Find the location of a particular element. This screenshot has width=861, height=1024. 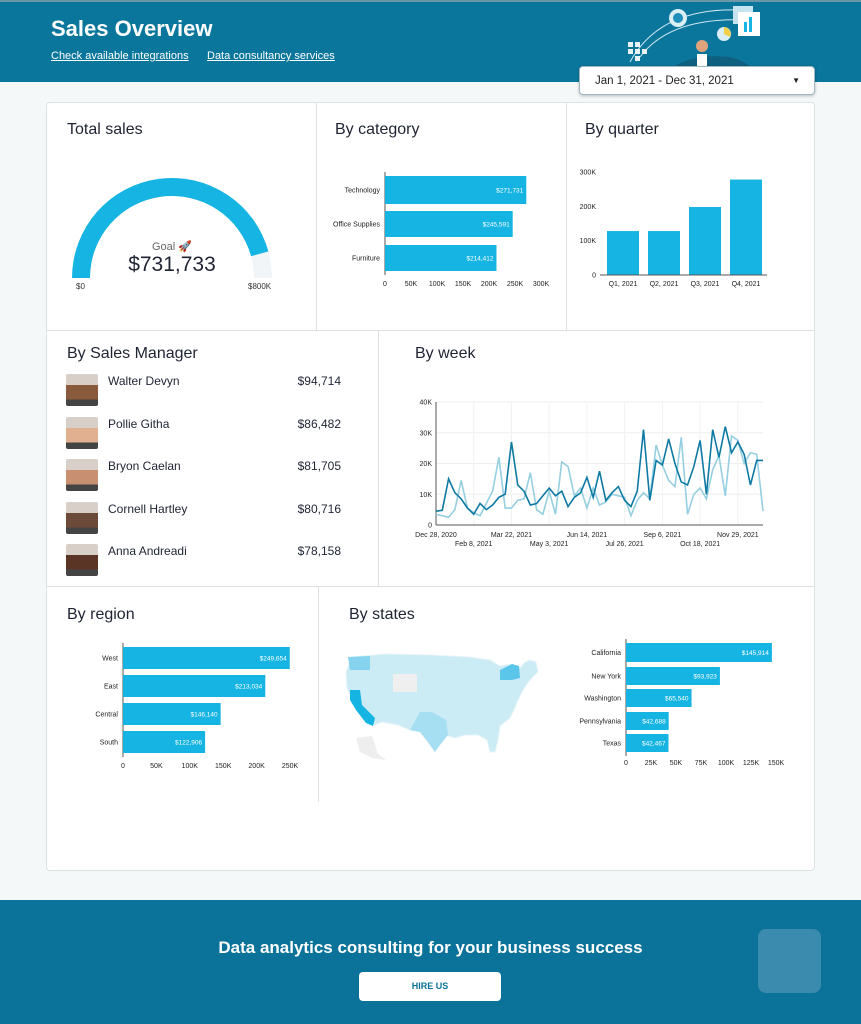

category-label: Texas is located at coordinates (612, 744).